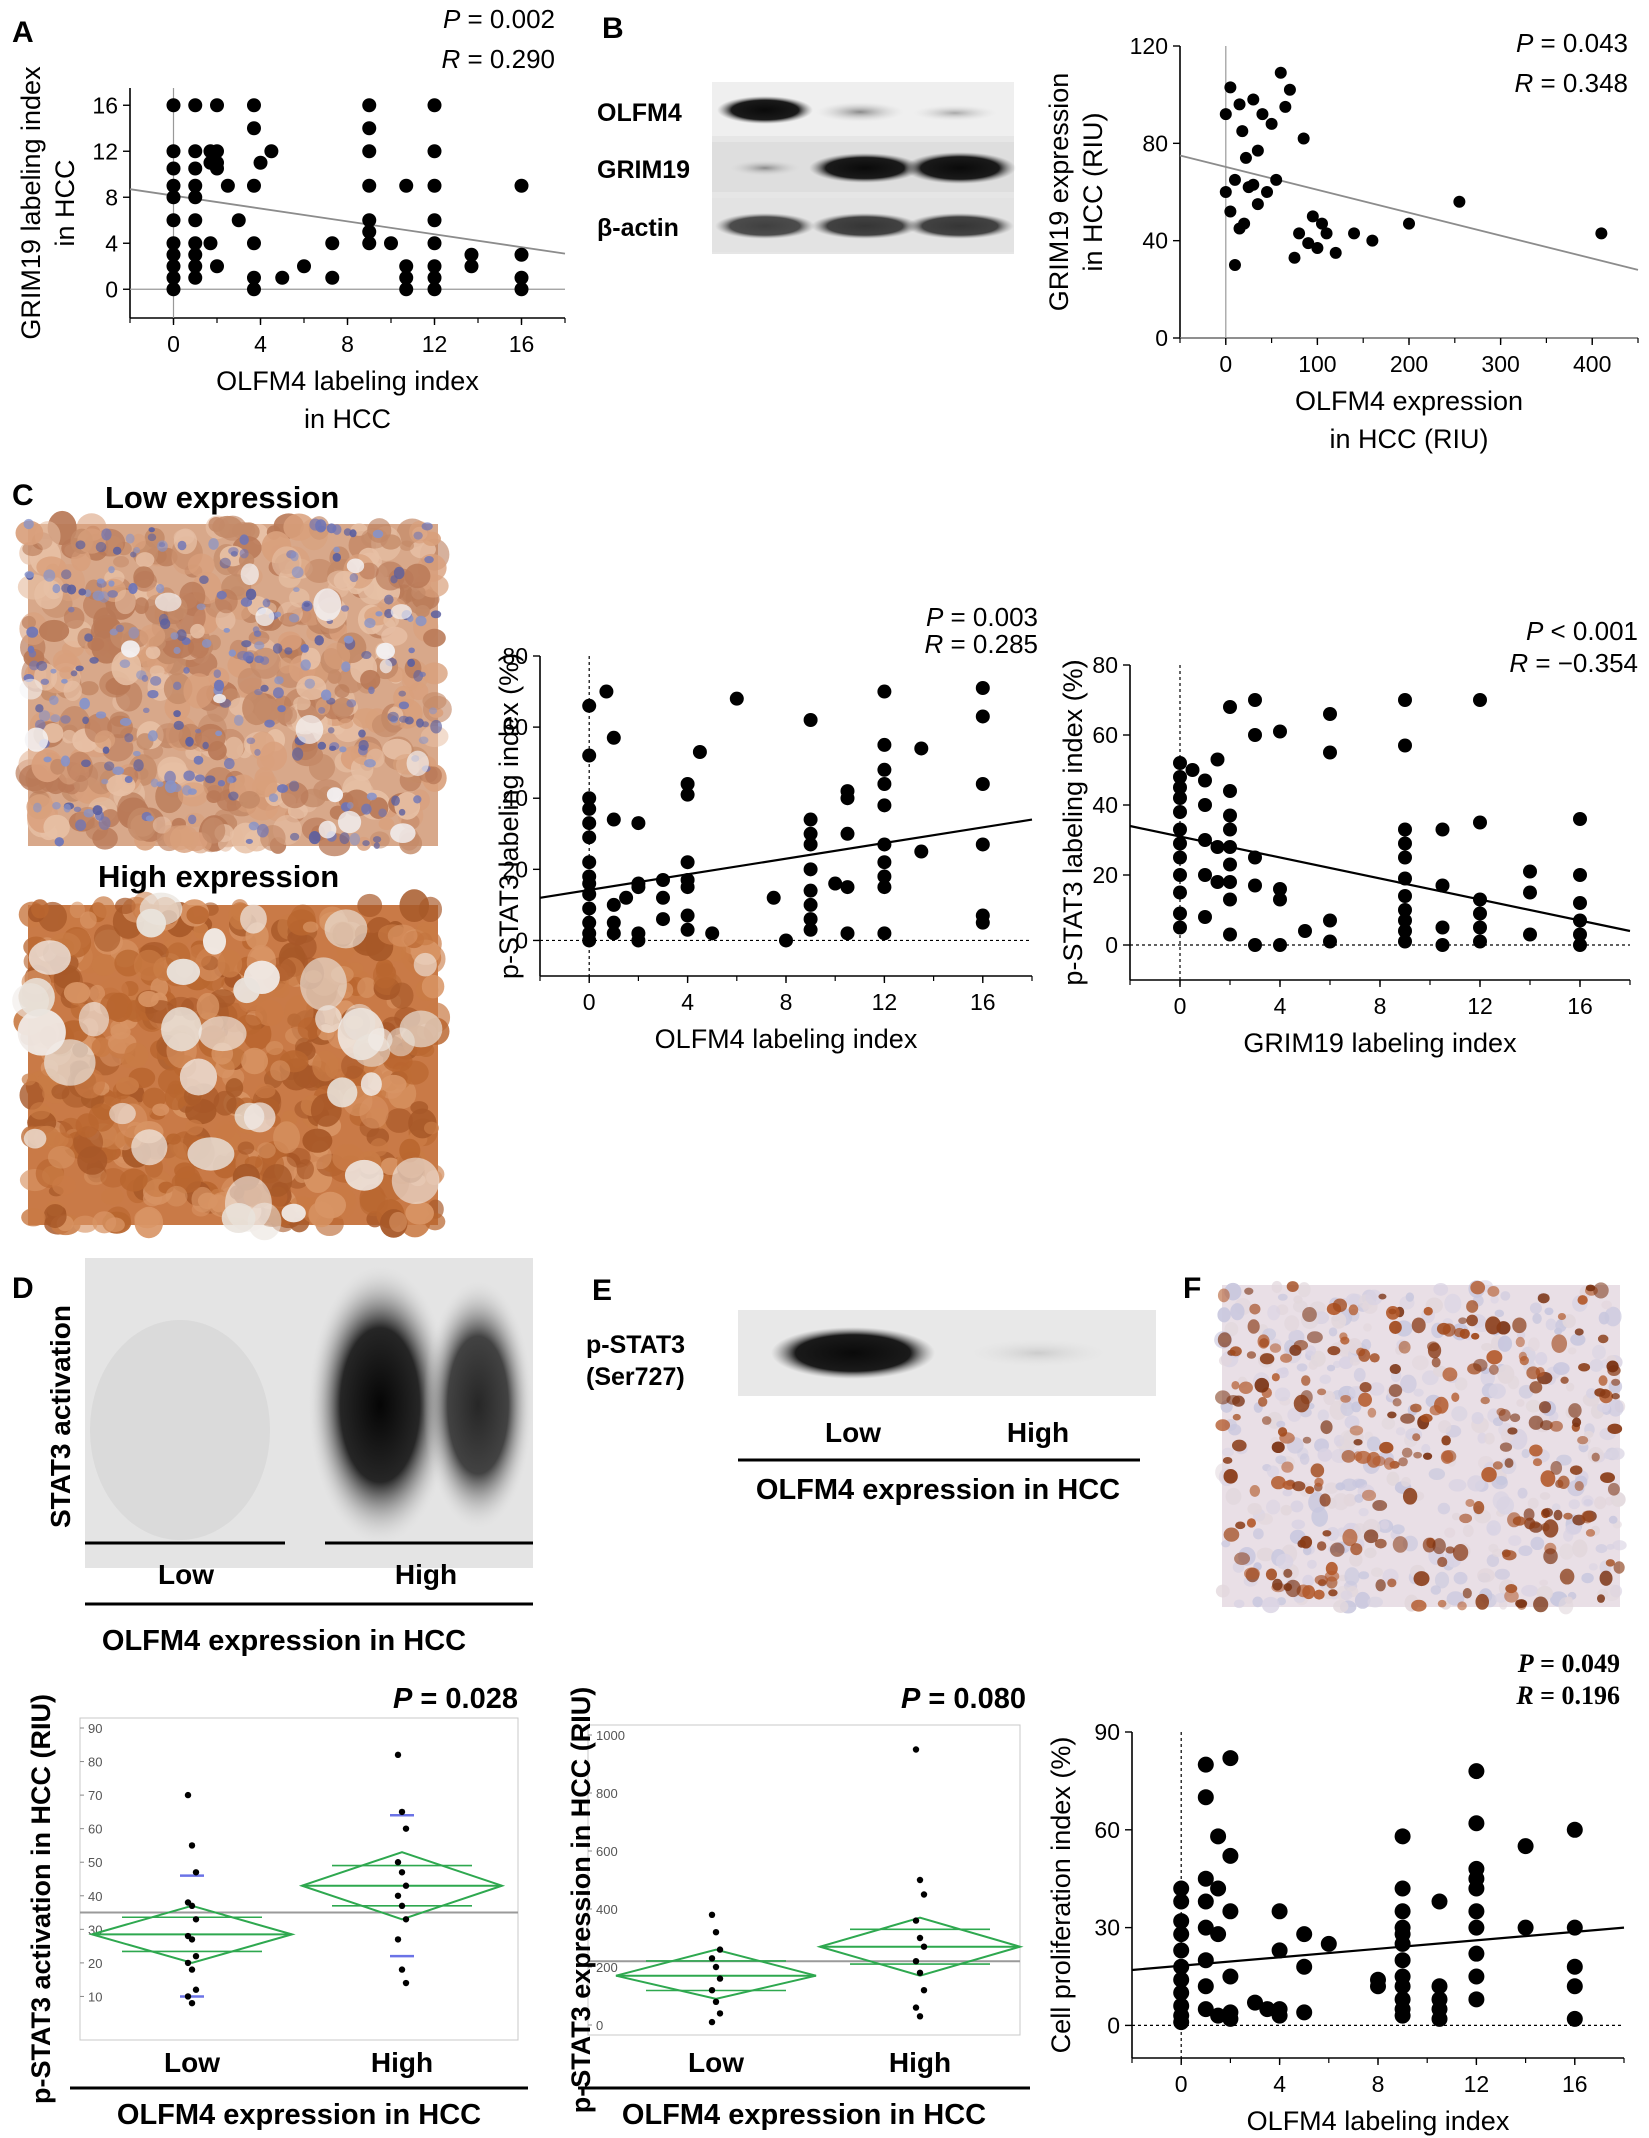 Image resolution: width=1649 pixels, height=2138 pixels. Describe the element at coordinates (218, 876) in the screenshot. I see `ihc-high-title: High expression` at that location.